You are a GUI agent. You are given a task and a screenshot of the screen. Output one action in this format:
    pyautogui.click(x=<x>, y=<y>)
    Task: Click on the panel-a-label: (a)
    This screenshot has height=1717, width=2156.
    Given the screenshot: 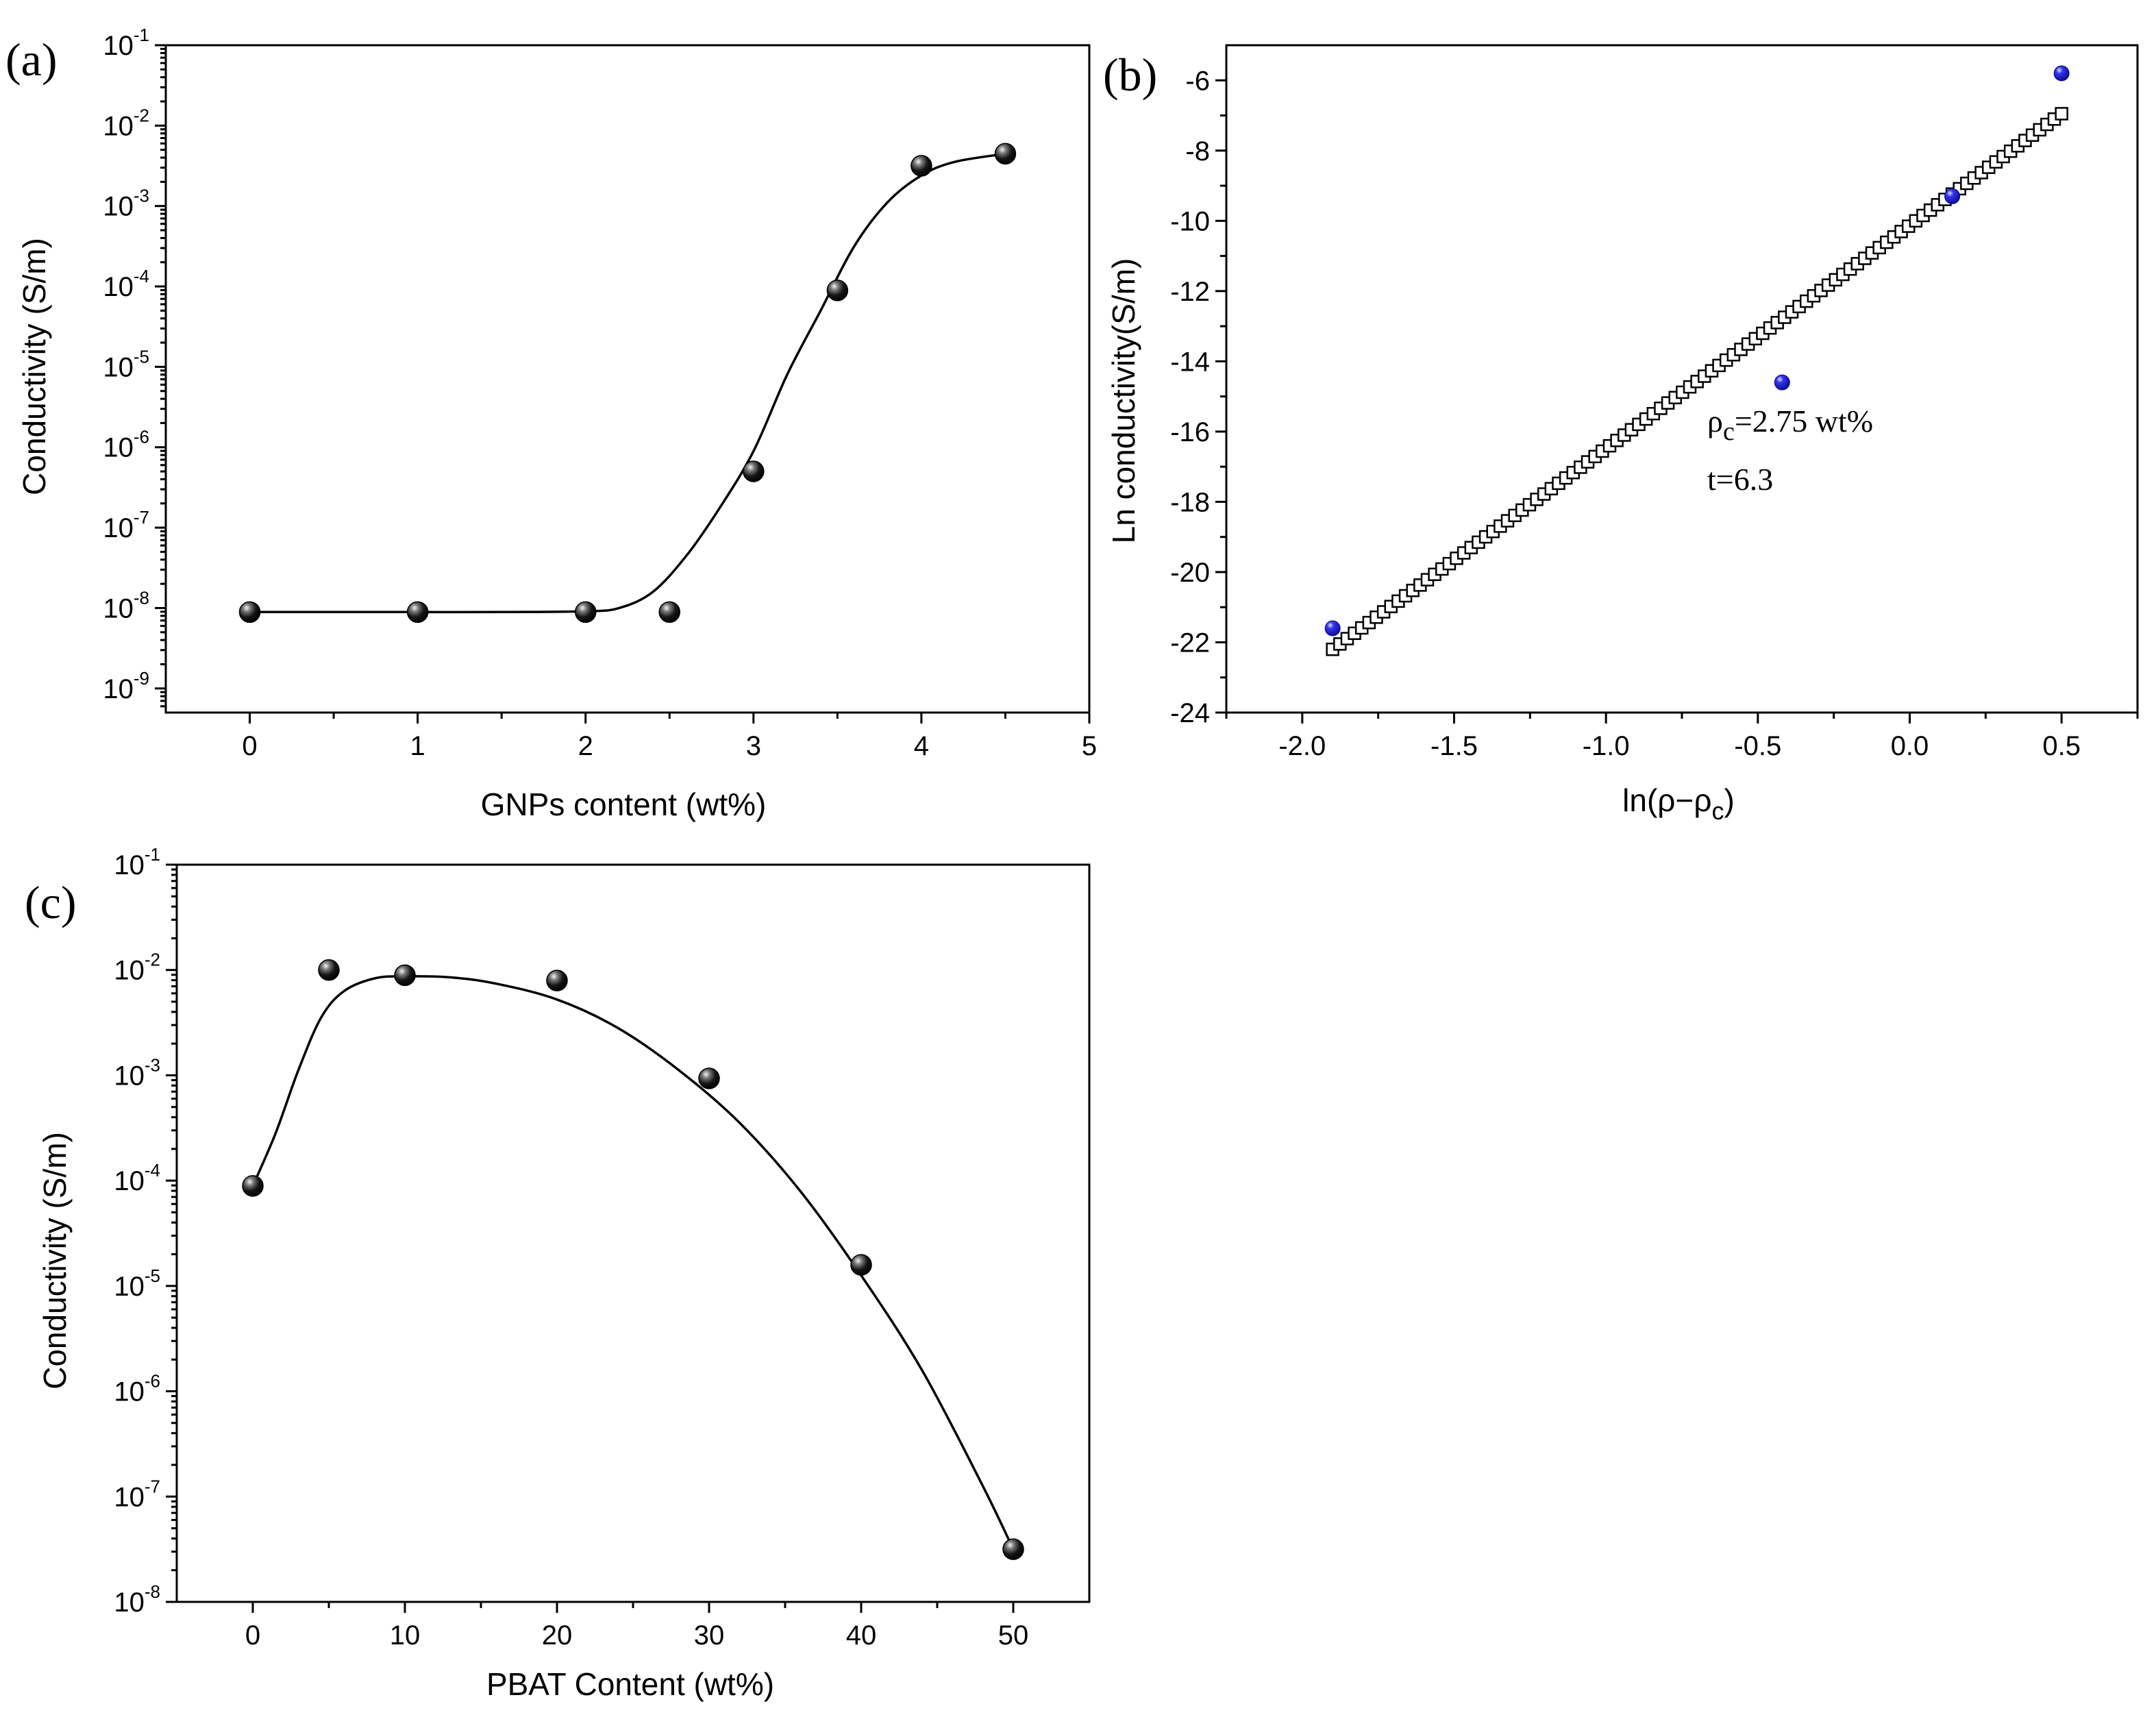 What is the action you would take?
    pyautogui.click(x=31, y=60)
    